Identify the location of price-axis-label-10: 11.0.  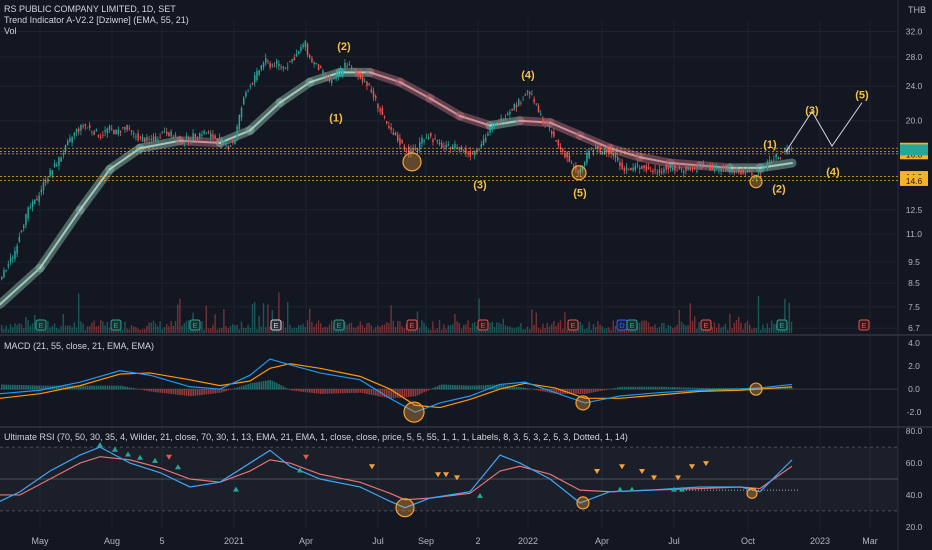
(914, 234).